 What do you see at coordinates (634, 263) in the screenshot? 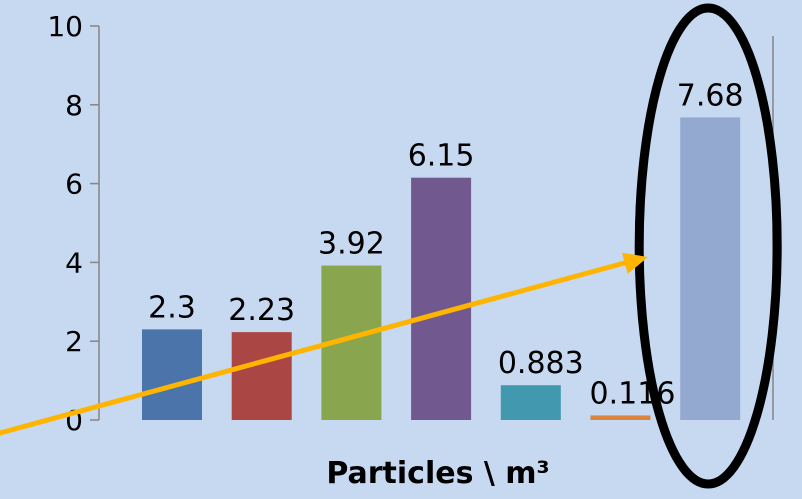
I see `trend-arrow-head` at bounding box center [634, 263].